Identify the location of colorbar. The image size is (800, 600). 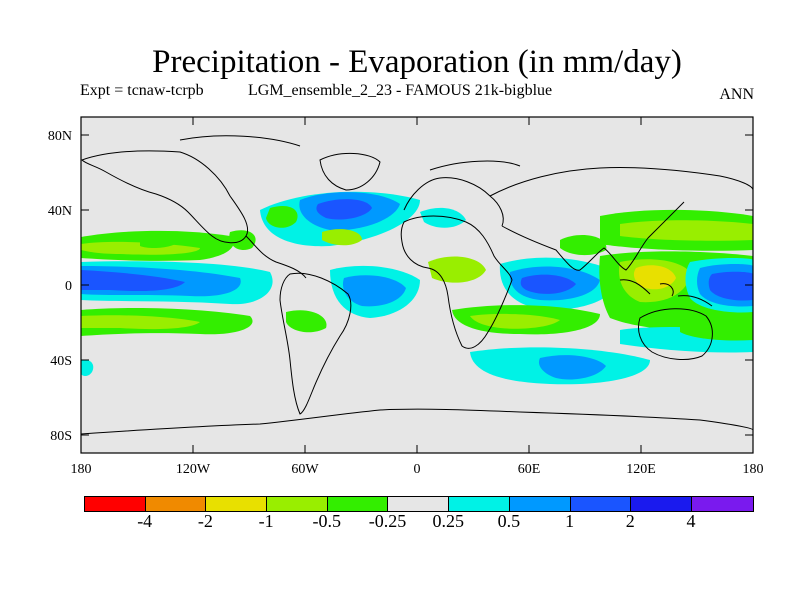
(419, 504).